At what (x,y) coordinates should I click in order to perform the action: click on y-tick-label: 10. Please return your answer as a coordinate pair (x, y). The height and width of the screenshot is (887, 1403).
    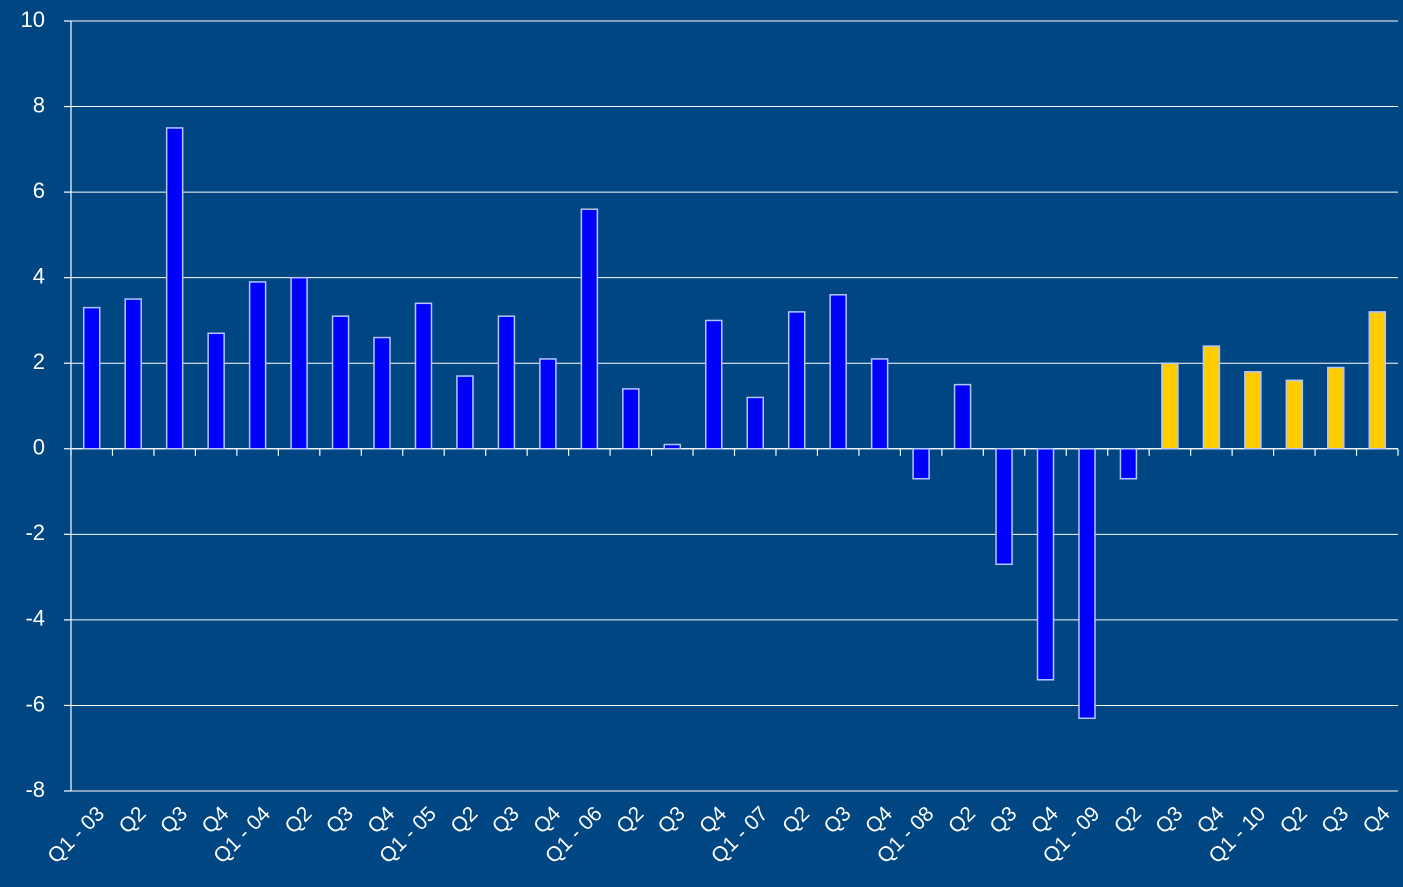
    Looking at the image, I should click on (33, 19).